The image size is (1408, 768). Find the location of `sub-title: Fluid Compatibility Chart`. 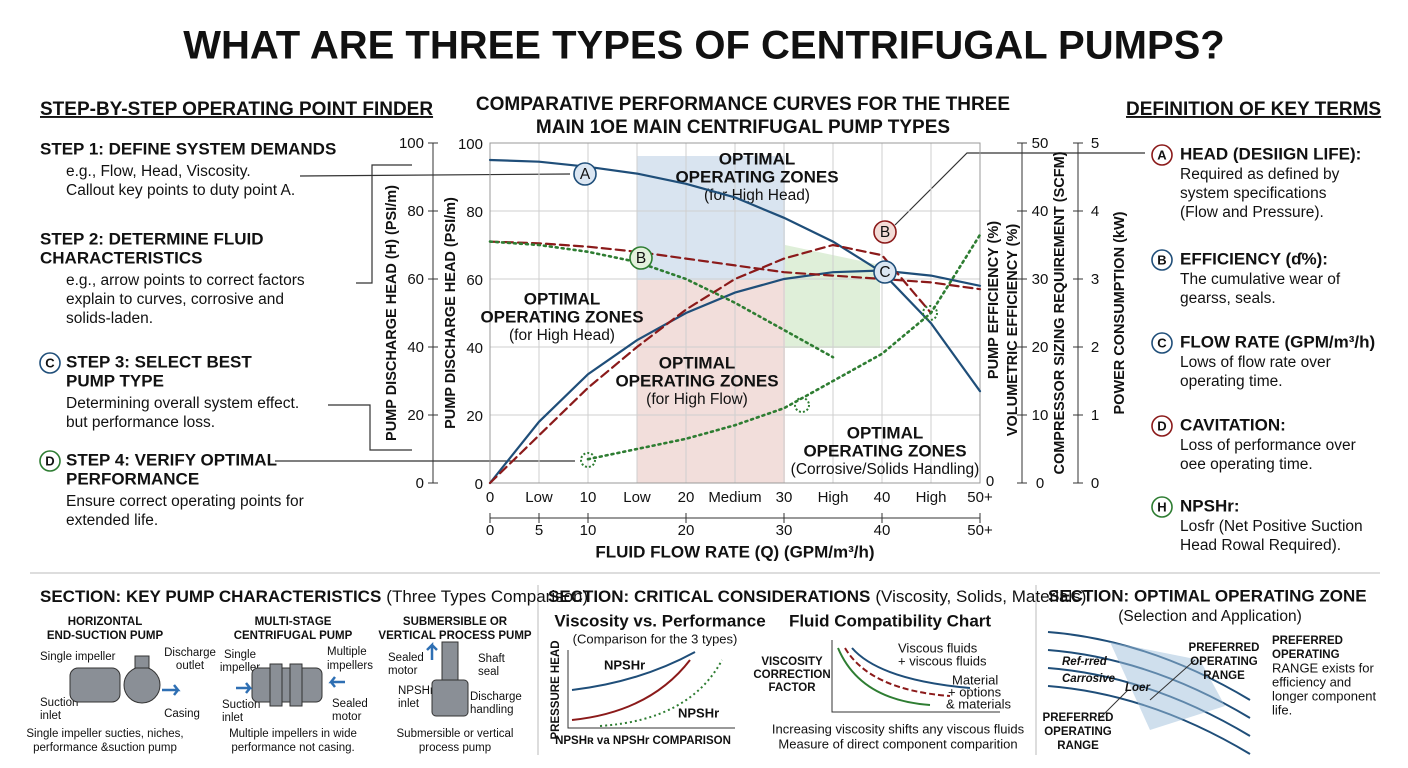

sub-title: Fluid Compatibility Chart is located at coordinates (890, 620).